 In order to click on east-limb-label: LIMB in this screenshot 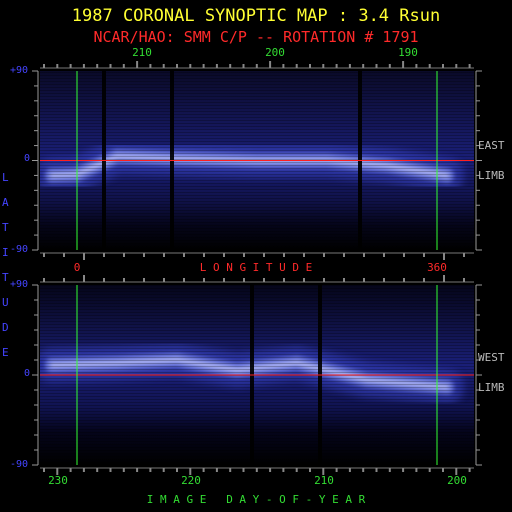, I will do `click(491, 175)`.